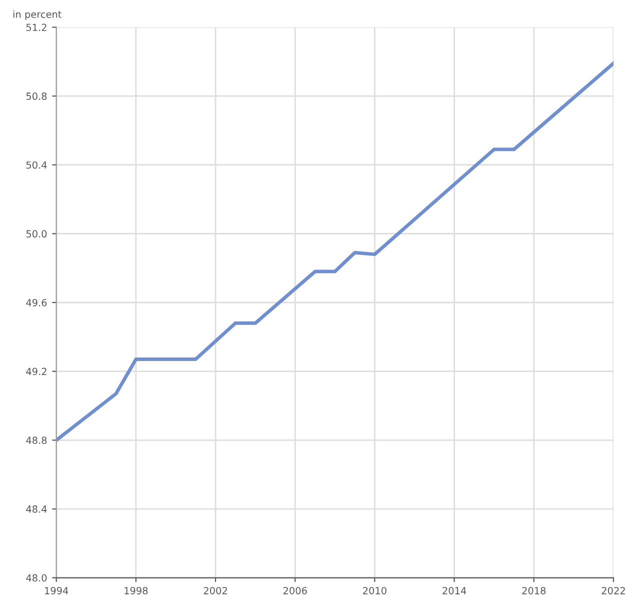  I want to click on y-tick-label: 50.0, so click(36, 234).